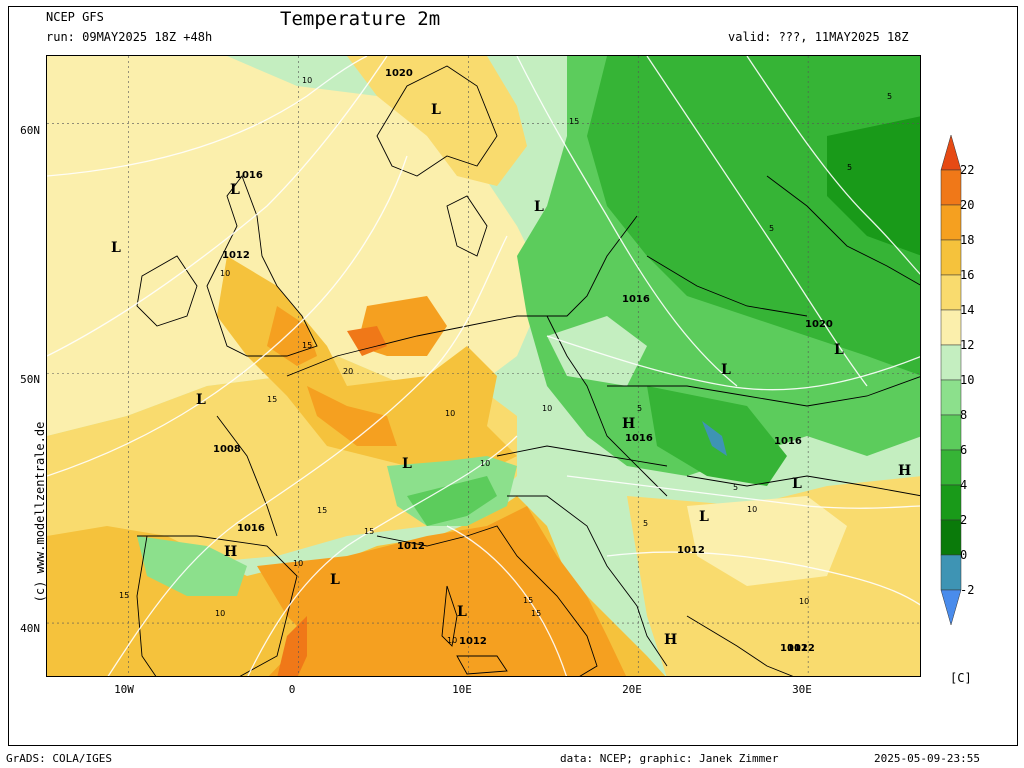  I want to click on scale-tick-label: 8, so click(964, 415).